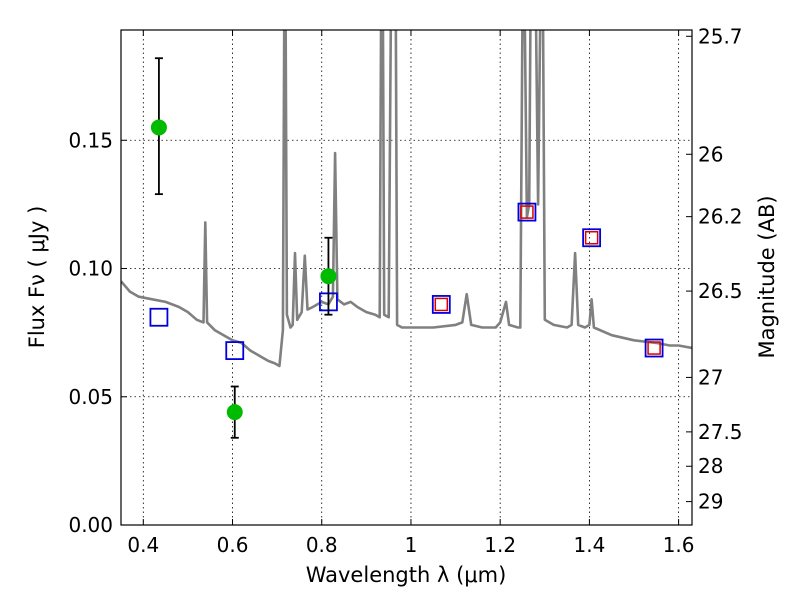 This screenshot has width=800, height=600. What do you see at coordinates (90, 525) in the screenshot?
I see `y-tick-label: 0.00` at bounding box center [90, 525].